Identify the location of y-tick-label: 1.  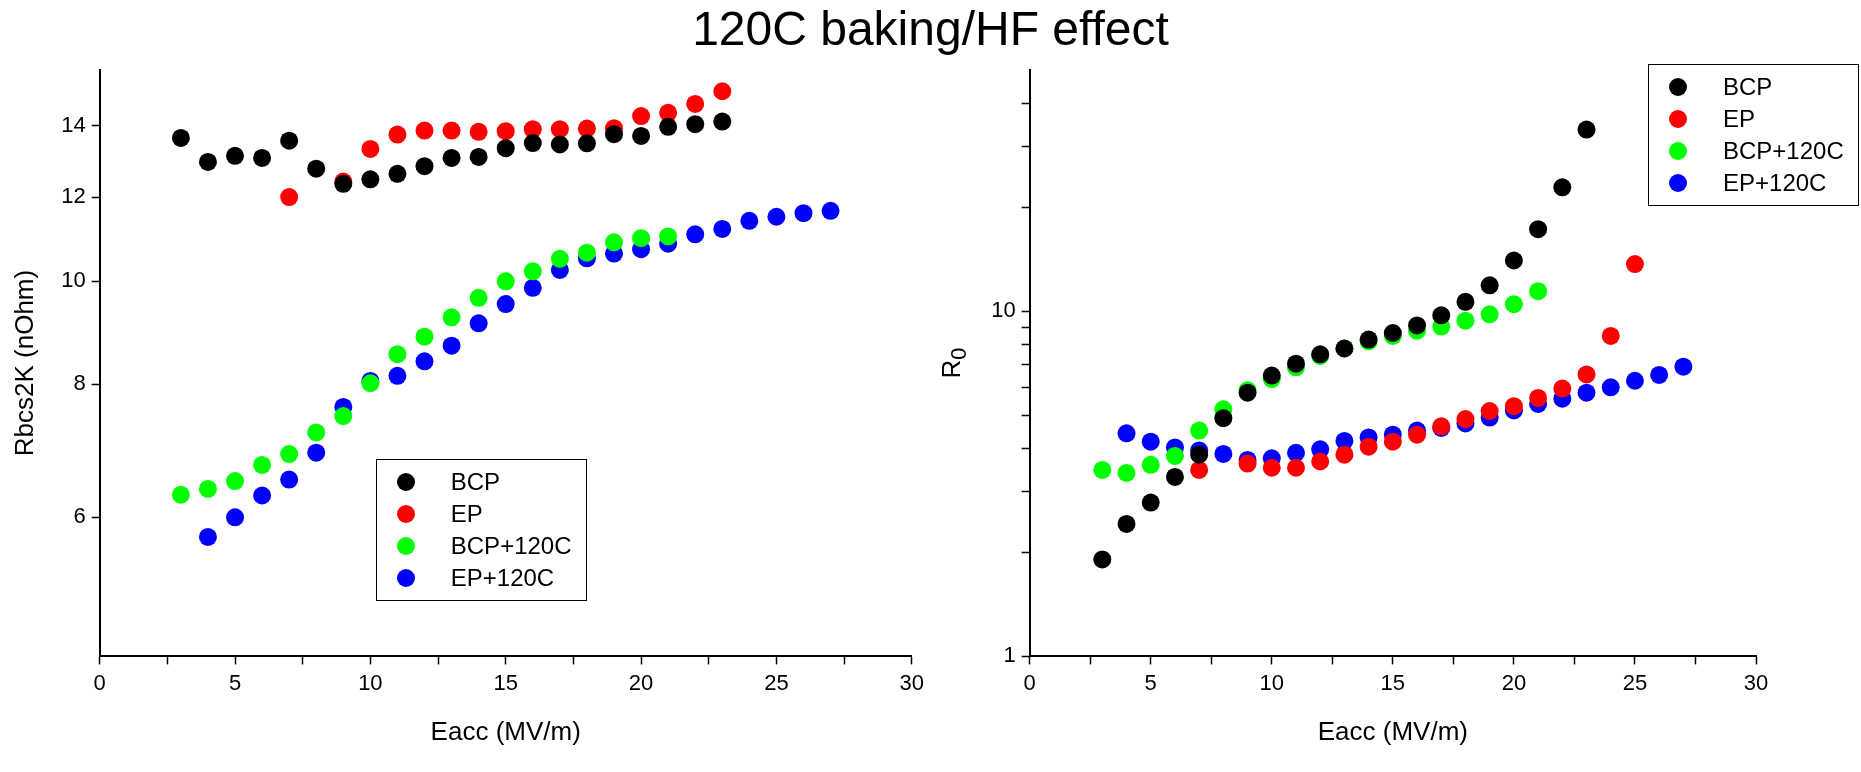
(1009, 655).